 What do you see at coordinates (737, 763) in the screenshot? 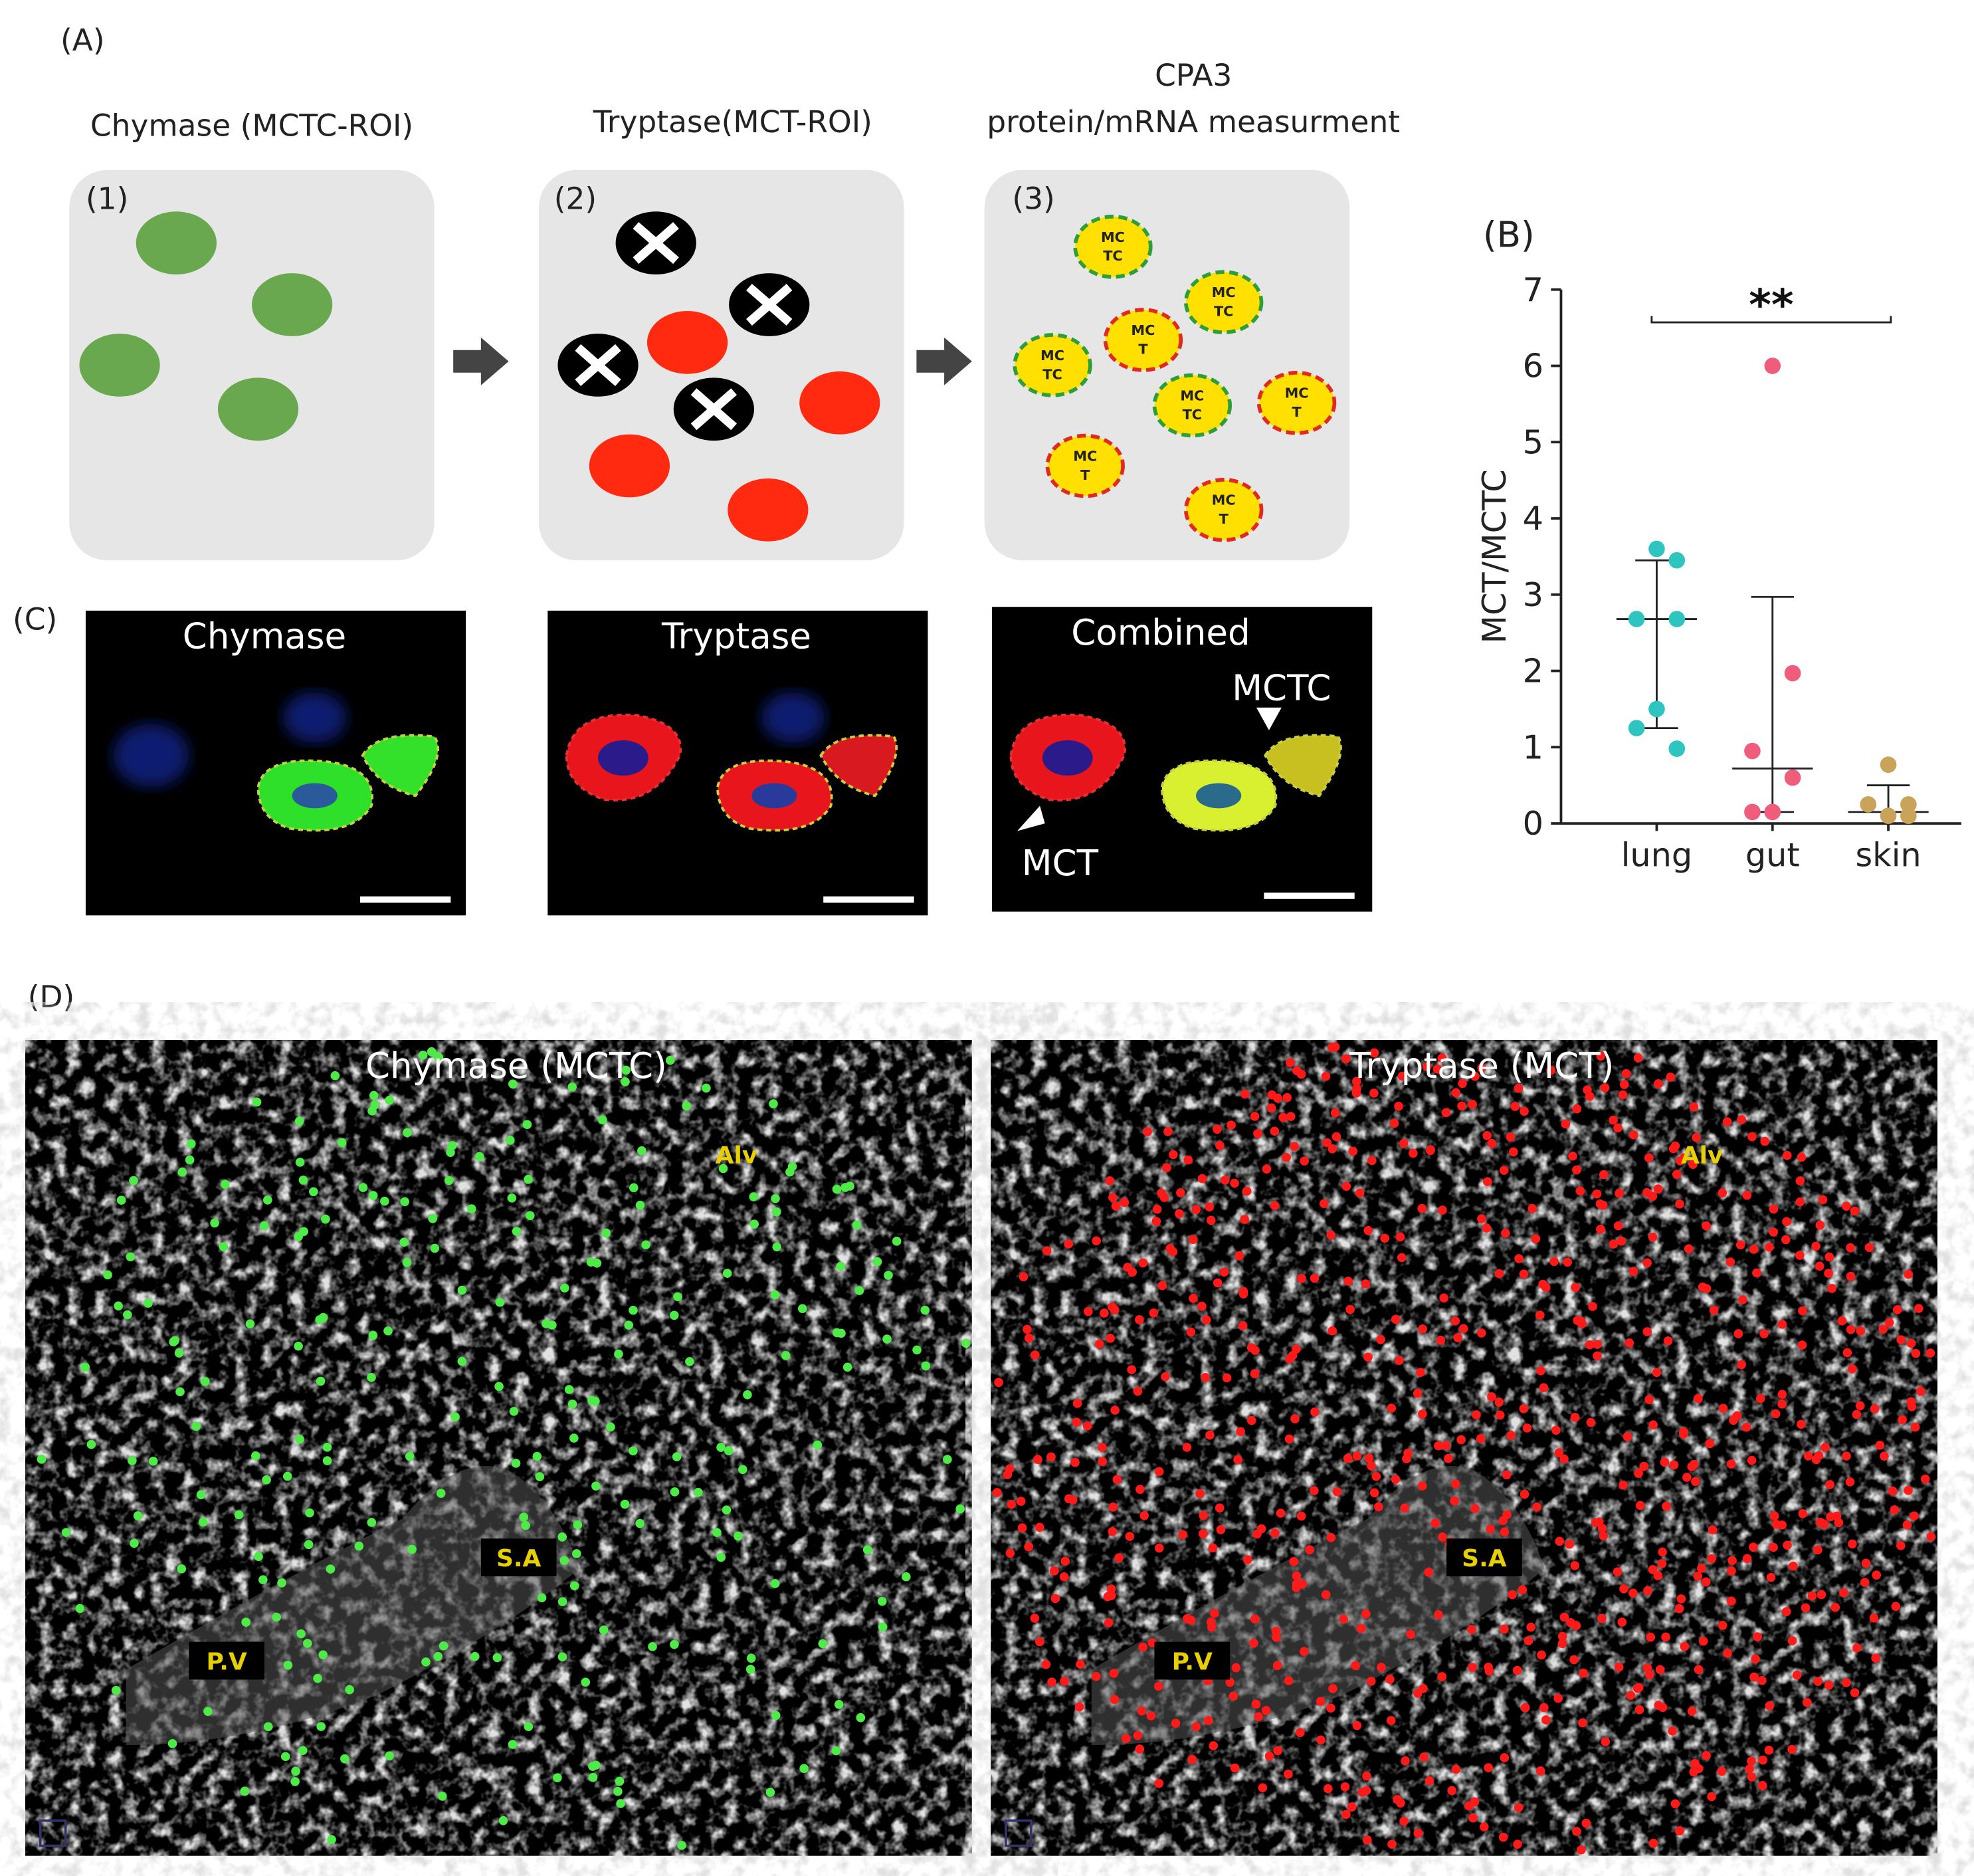
I see `micrograph: Tryptase` at bounding box center [737, 763].